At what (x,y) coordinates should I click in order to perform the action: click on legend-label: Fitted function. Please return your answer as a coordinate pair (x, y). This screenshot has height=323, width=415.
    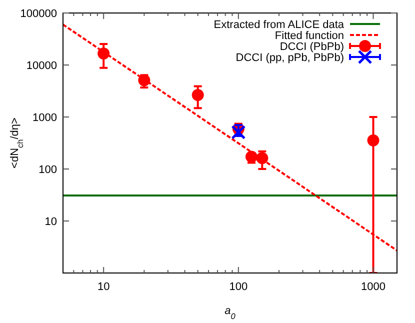
    Looking at the image, I should click on (309, 36).